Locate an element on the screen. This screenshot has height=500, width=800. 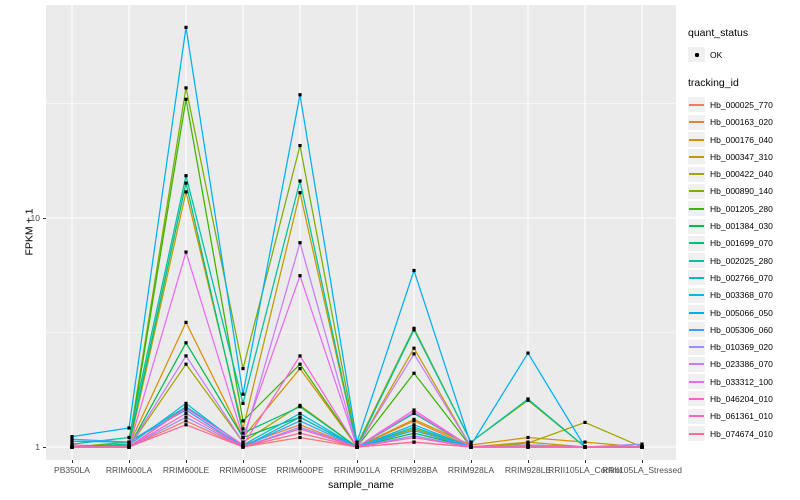
legend-item-Hb_061361_010: Hb_061361_010 is located at coordinates (743, 416).